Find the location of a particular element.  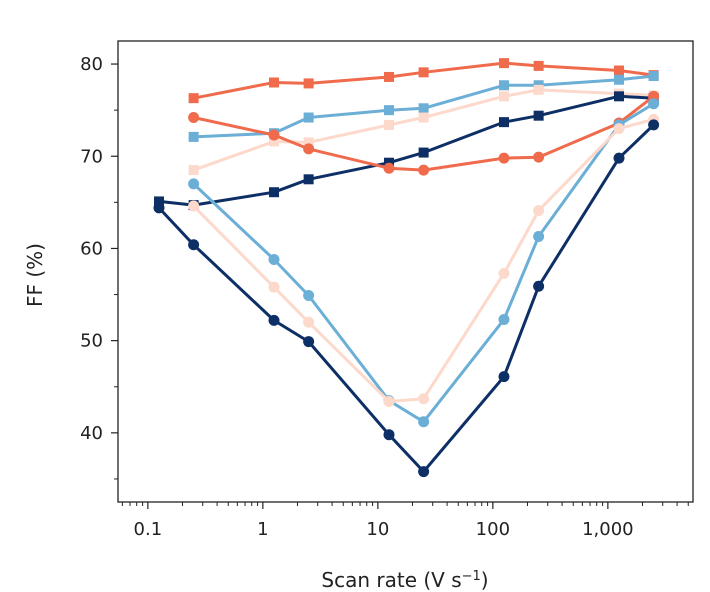

x-tick-label: 1 is located at coordinates (262, 529).